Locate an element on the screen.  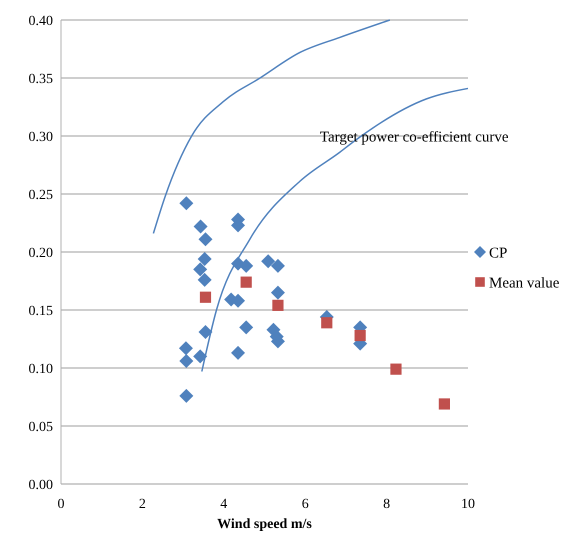
x-tick-label: 6 is located at coordinates (305, 504).